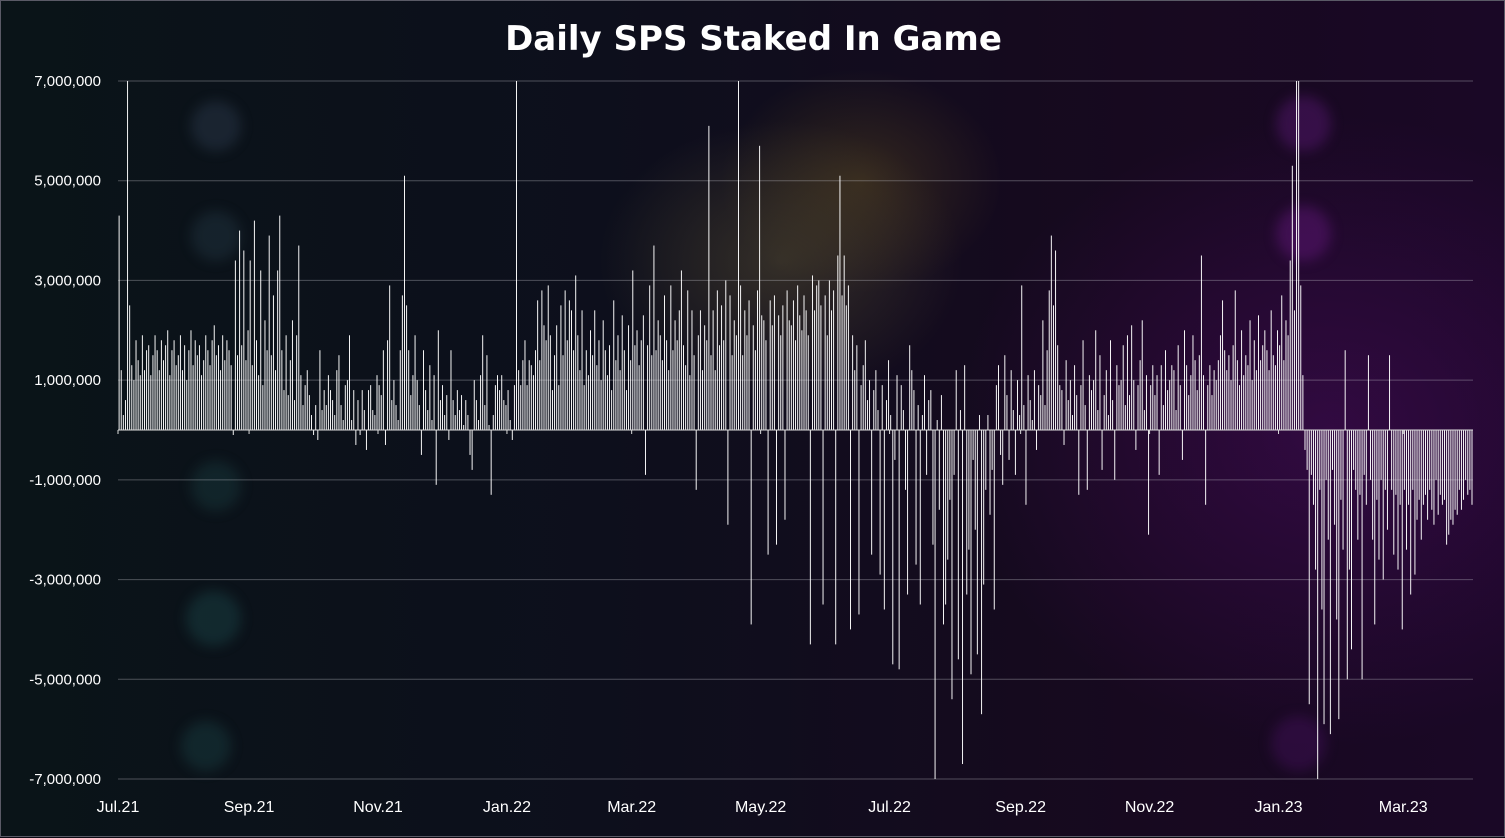  What do you see at coordinates (507, 807) in the screenshot?
I see `x-tick-label: Jan.22` at bounding box center [507, 807].